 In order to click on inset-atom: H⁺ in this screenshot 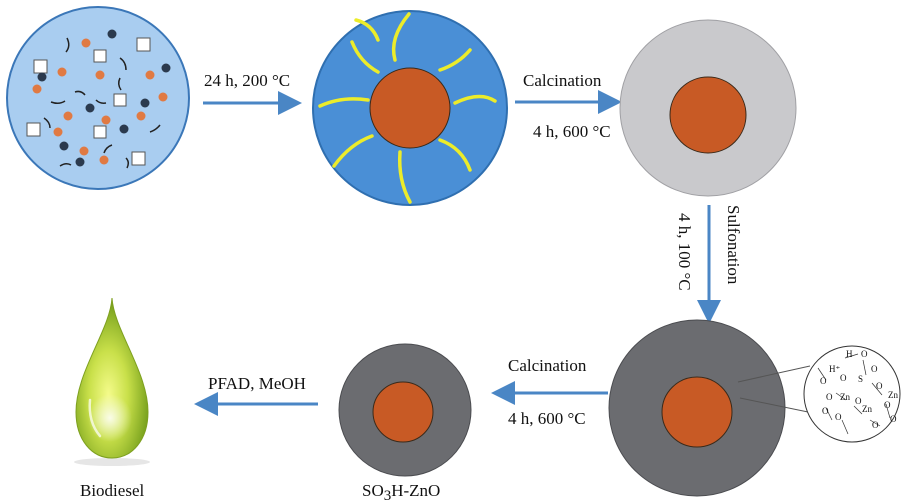, I will do `click(834, 369)`.